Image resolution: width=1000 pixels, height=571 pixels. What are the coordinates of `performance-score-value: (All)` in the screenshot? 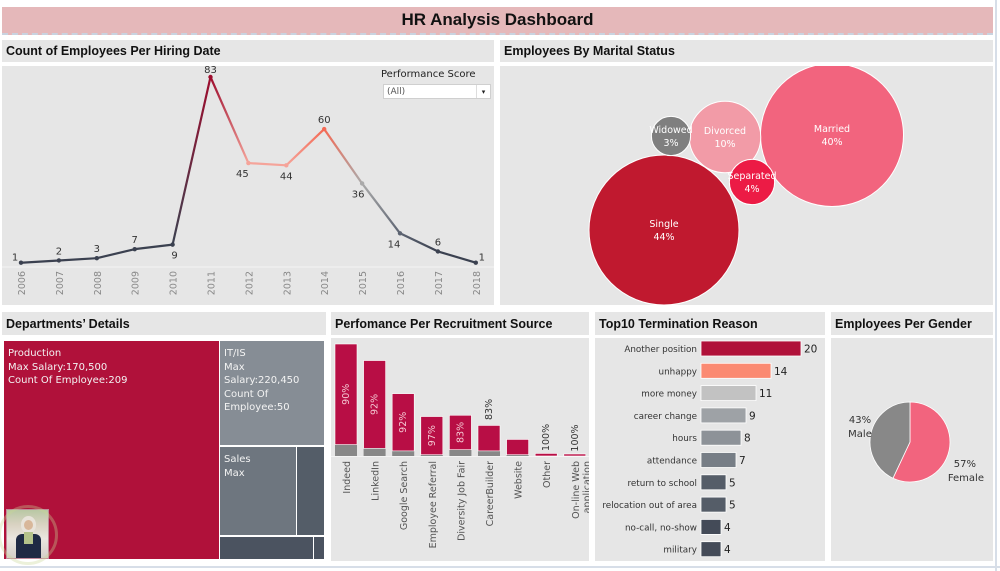 It's located at (396, 91).